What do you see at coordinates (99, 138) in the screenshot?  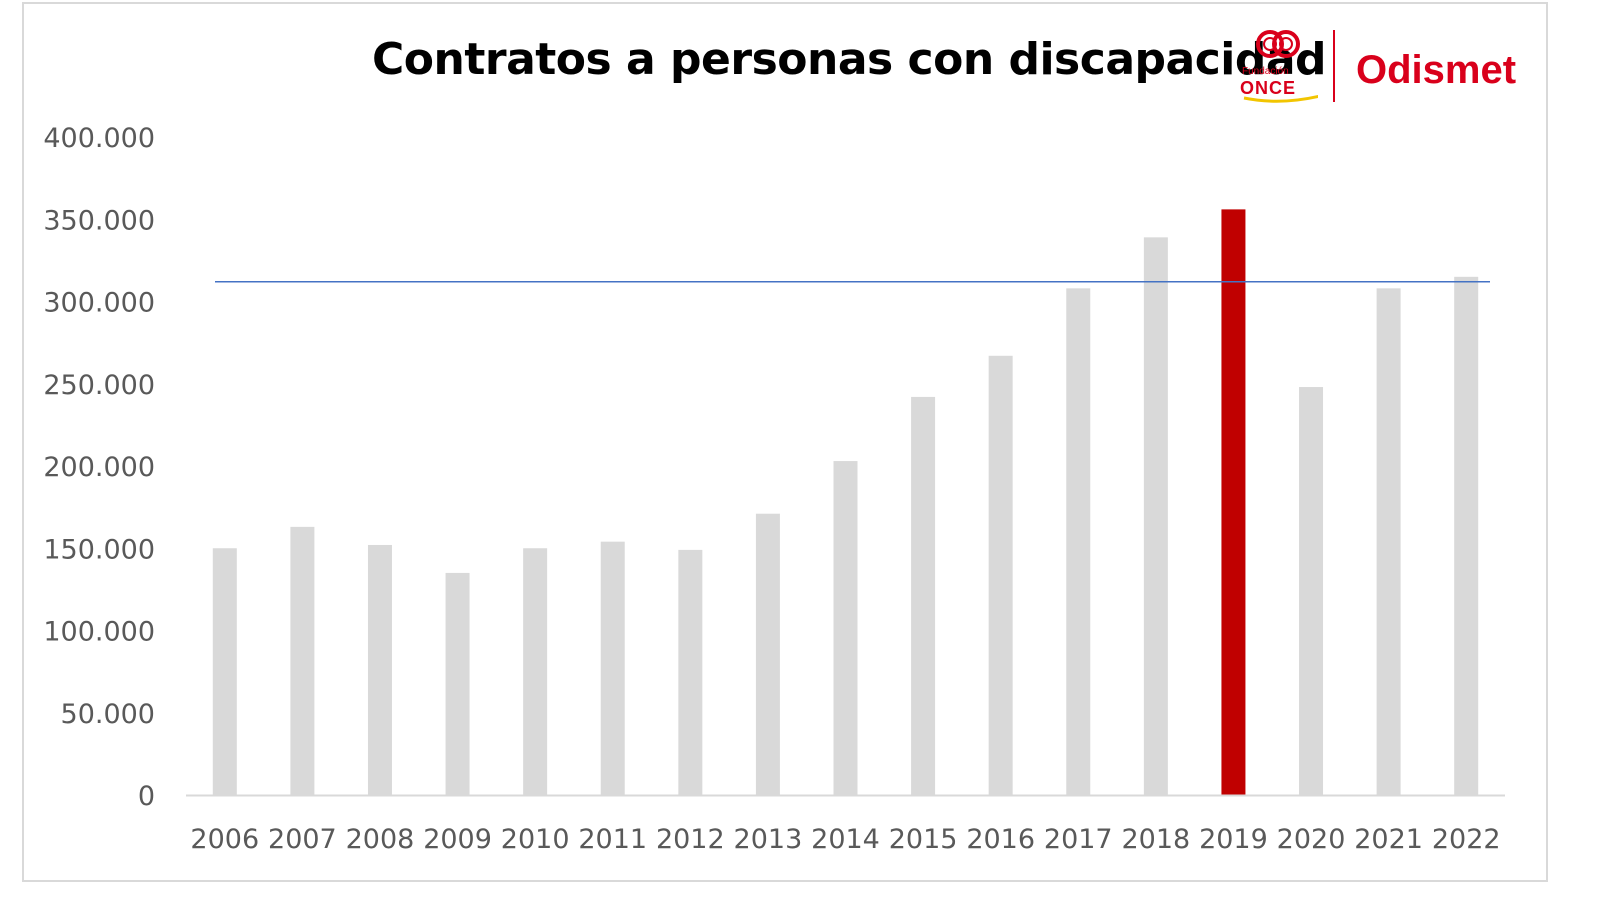 I see `y-tick-label: 400.000` at bounding box center [99, 138].